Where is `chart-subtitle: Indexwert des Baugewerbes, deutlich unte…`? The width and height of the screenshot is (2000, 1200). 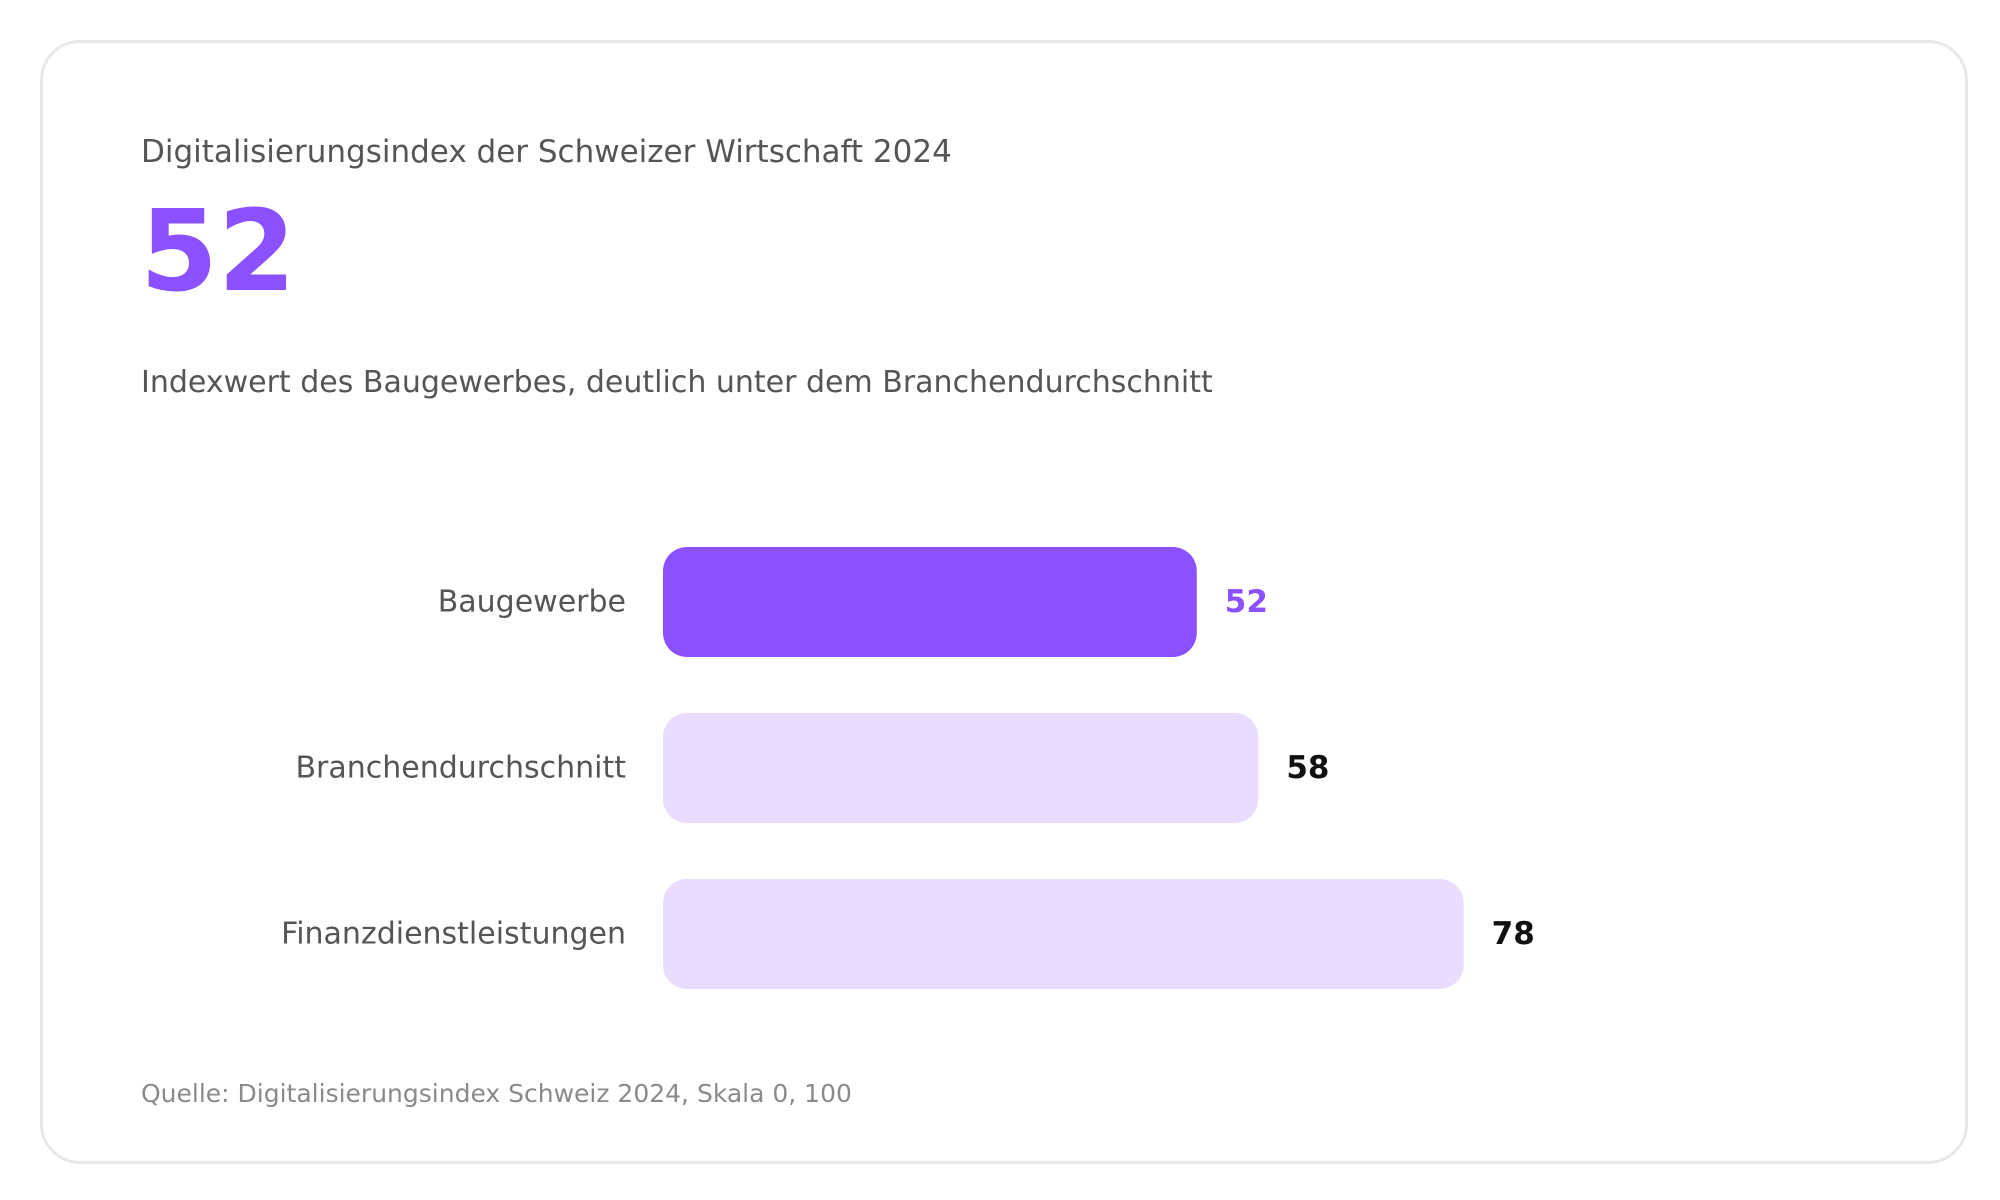 chart-subtitle: Indexwert des Baugewerbes, deutlich unte… is located at coordinates (677, 382).